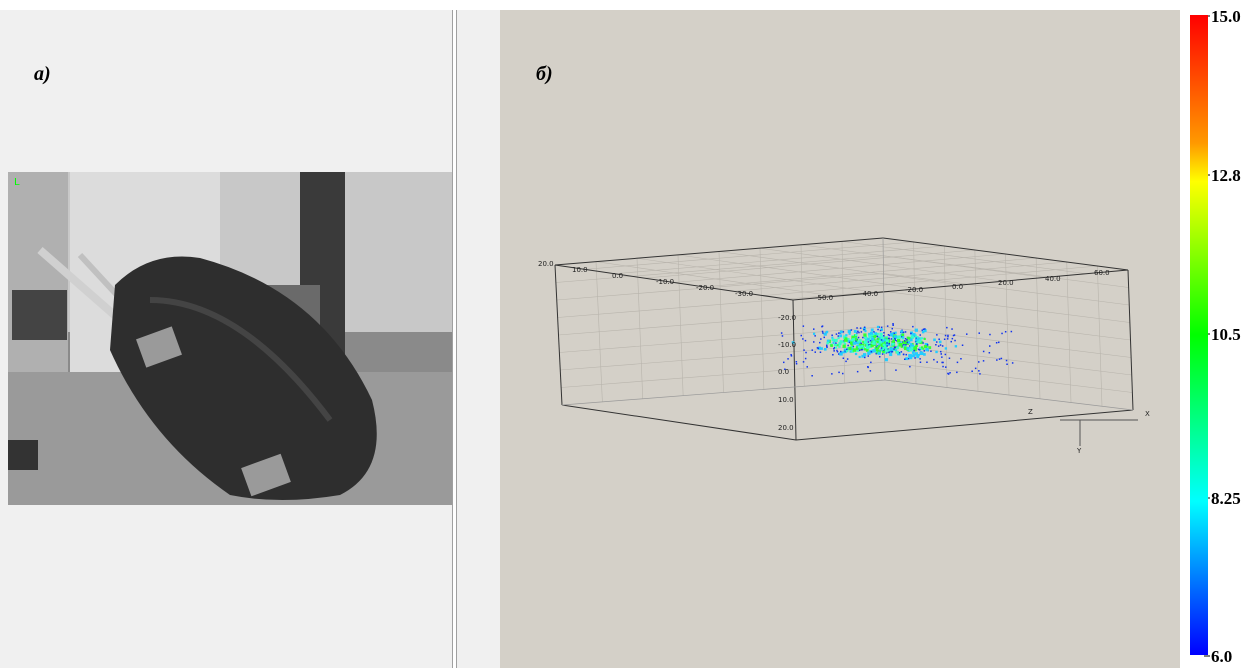 The width and height of the screenshot is (1256, 668). What do you see at coordinates (787, 345) in the screenshot?
I see `y-tick-label: -10.0` at bounding box center [787, 345].